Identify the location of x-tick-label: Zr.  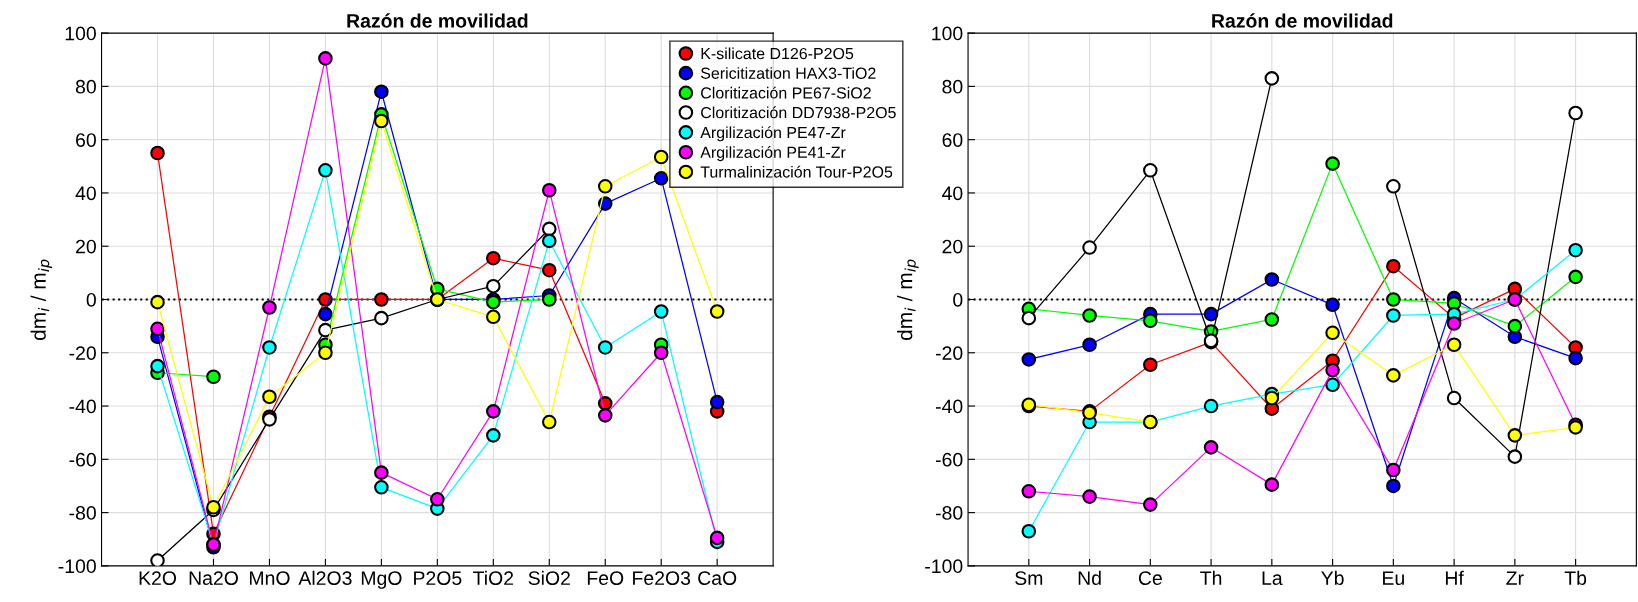
(1515, 578).